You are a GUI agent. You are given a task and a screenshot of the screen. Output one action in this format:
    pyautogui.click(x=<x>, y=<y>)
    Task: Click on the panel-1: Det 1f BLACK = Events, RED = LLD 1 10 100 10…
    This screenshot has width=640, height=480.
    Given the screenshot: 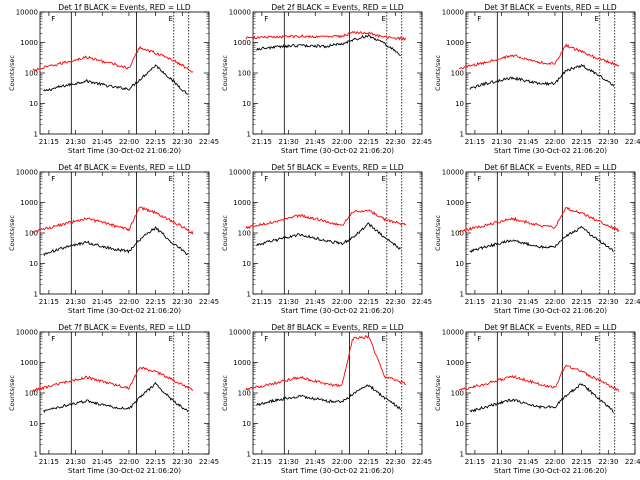 What is the action you would take?
    pyautogui.click(x=113, y=79)
    